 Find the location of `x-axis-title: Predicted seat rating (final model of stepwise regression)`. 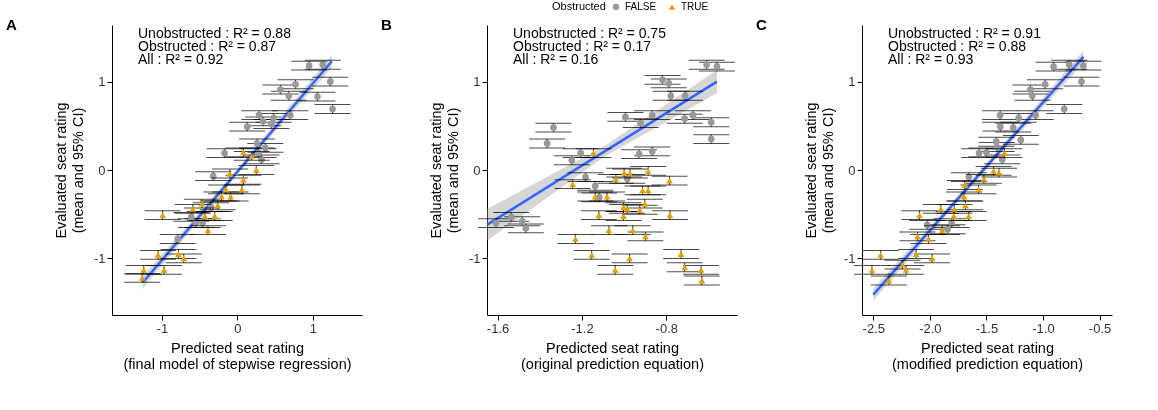

x-axis-title: Predicted seat rating (final model of stepwise regression) is located at coordinates (237, 355).